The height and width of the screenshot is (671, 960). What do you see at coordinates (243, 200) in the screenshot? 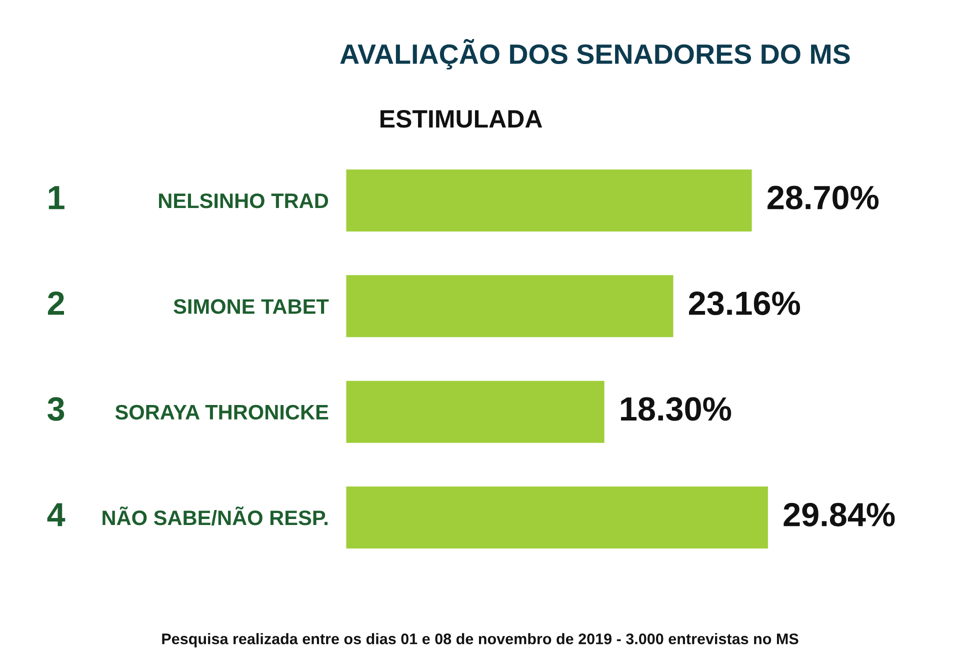
I see `y-tick-label: NELSINHO TRAD` at bounding box center [243, 200].